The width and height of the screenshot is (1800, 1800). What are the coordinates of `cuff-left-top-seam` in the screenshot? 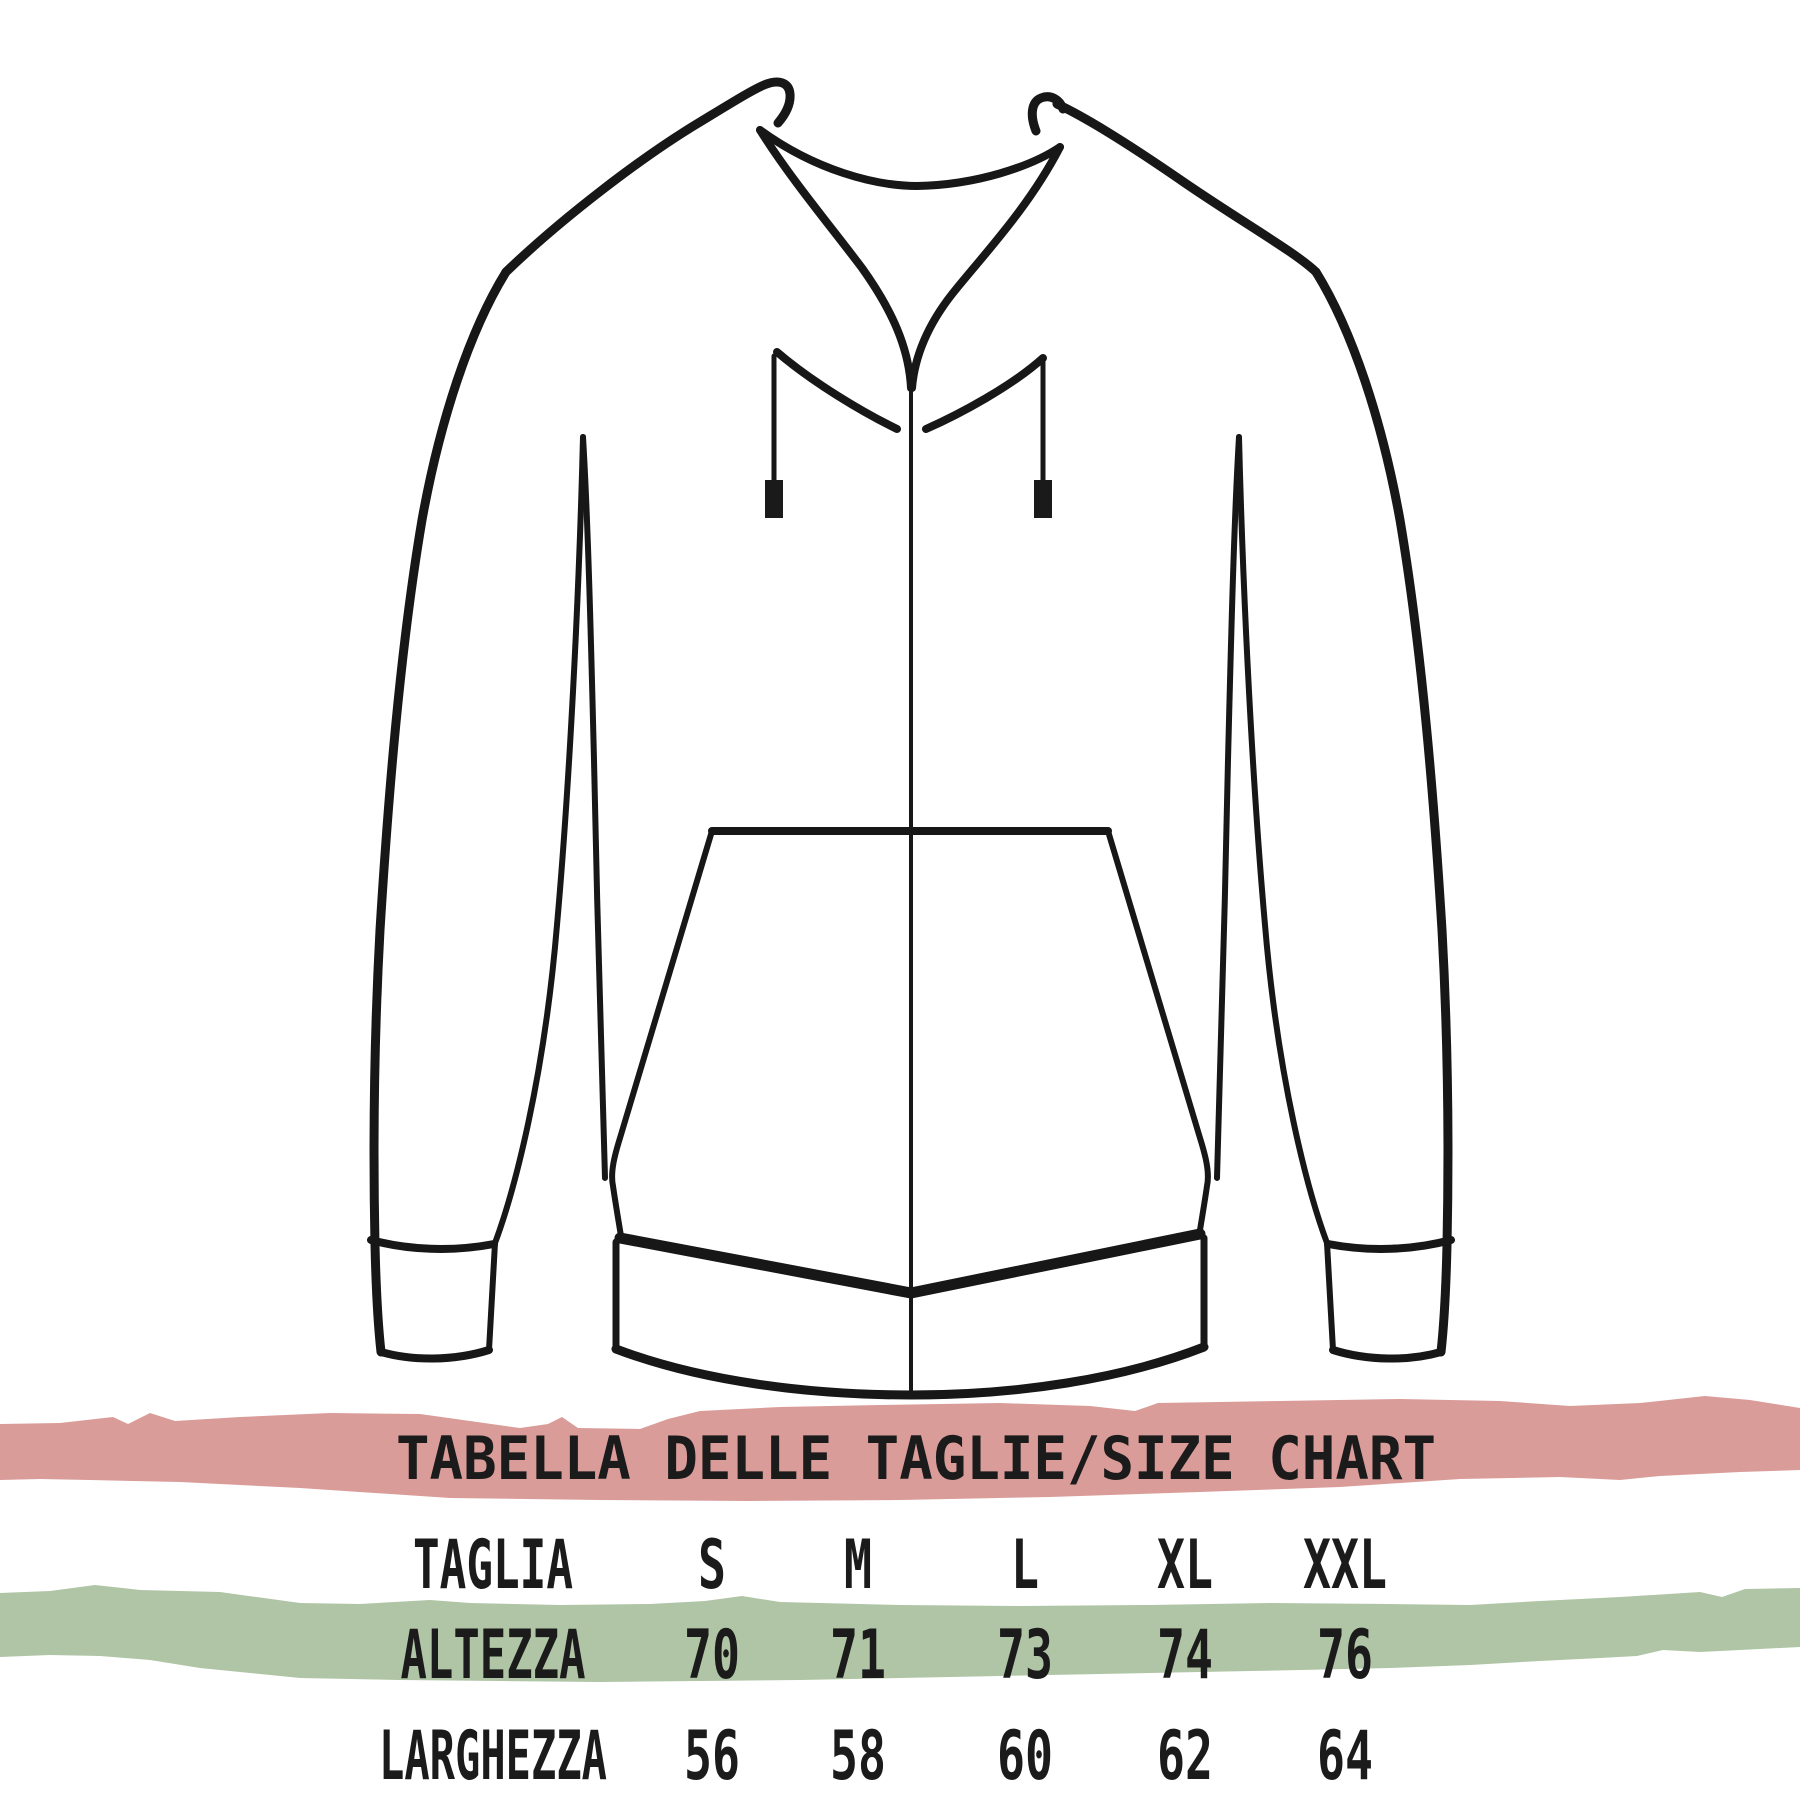 It's located at (432, 1244).